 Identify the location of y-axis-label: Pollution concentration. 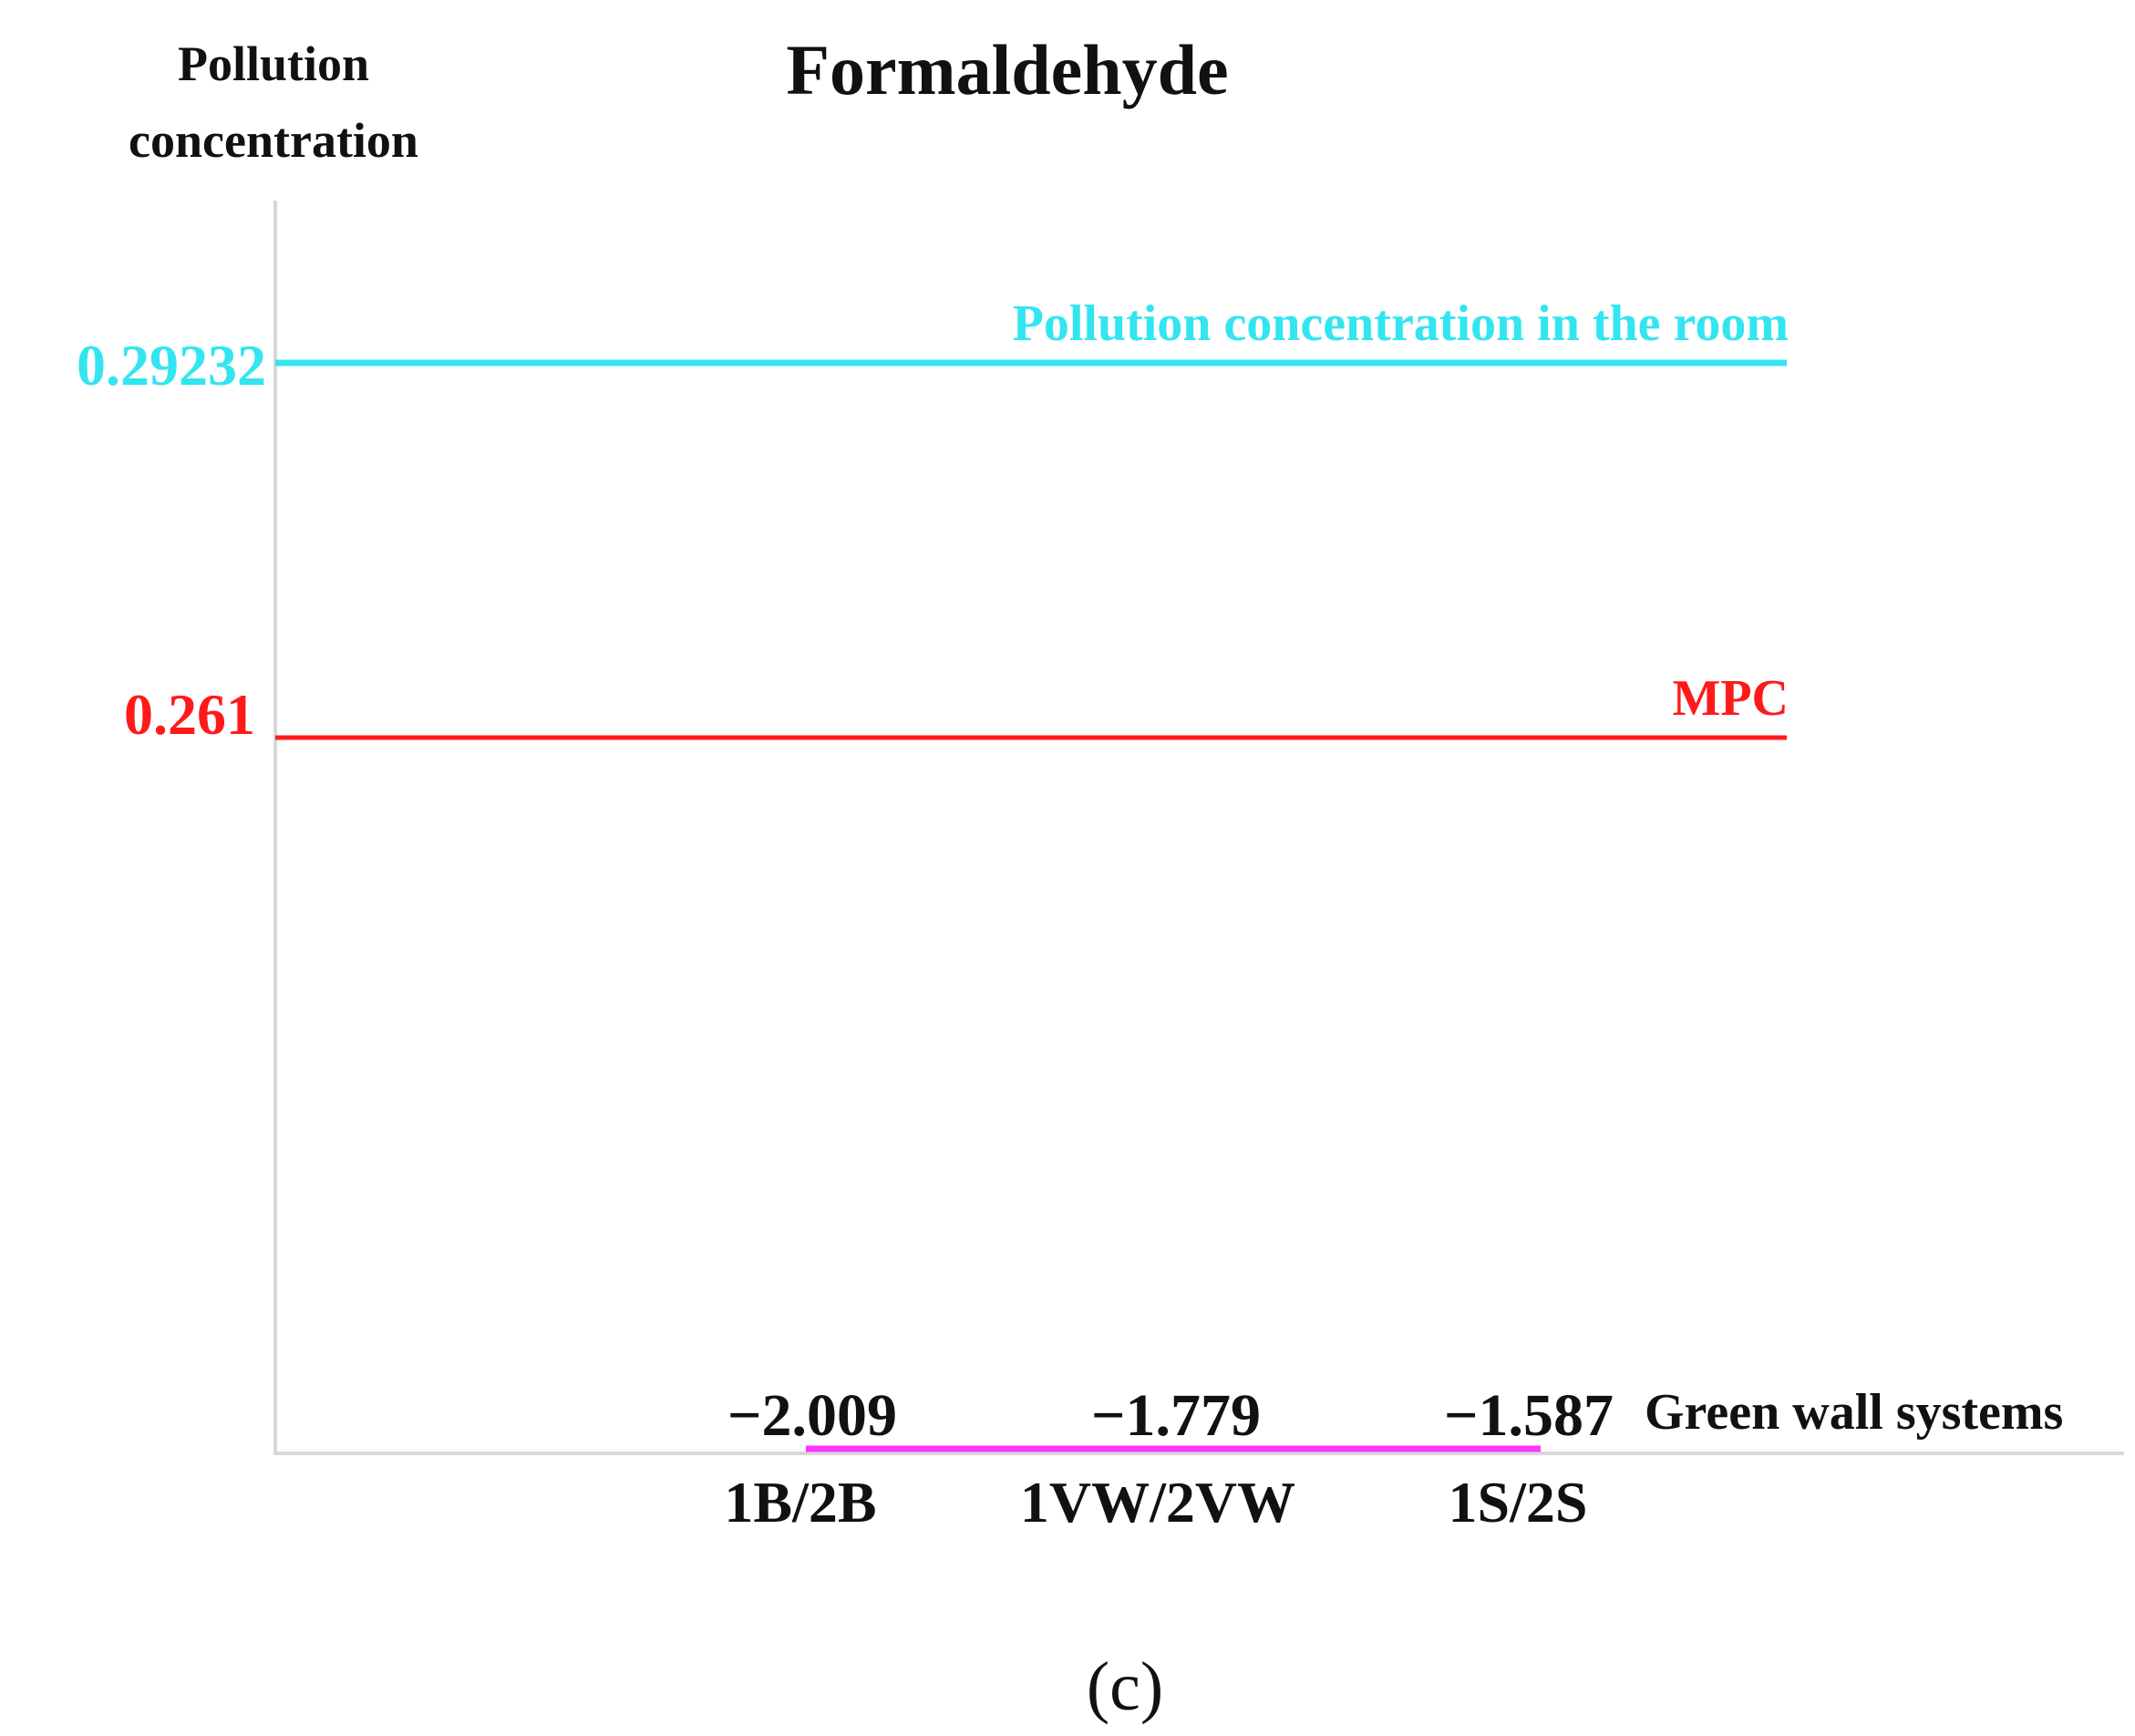
(274, 102).